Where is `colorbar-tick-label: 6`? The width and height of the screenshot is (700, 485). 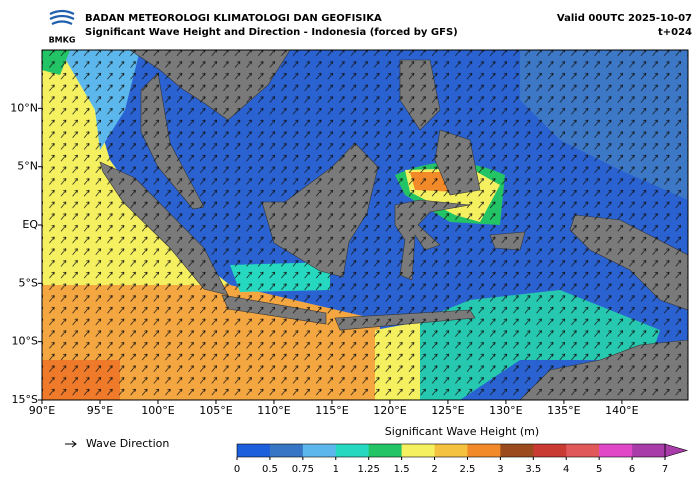 colorbar-tick-label: 6 is located at coordinates (632, 469).